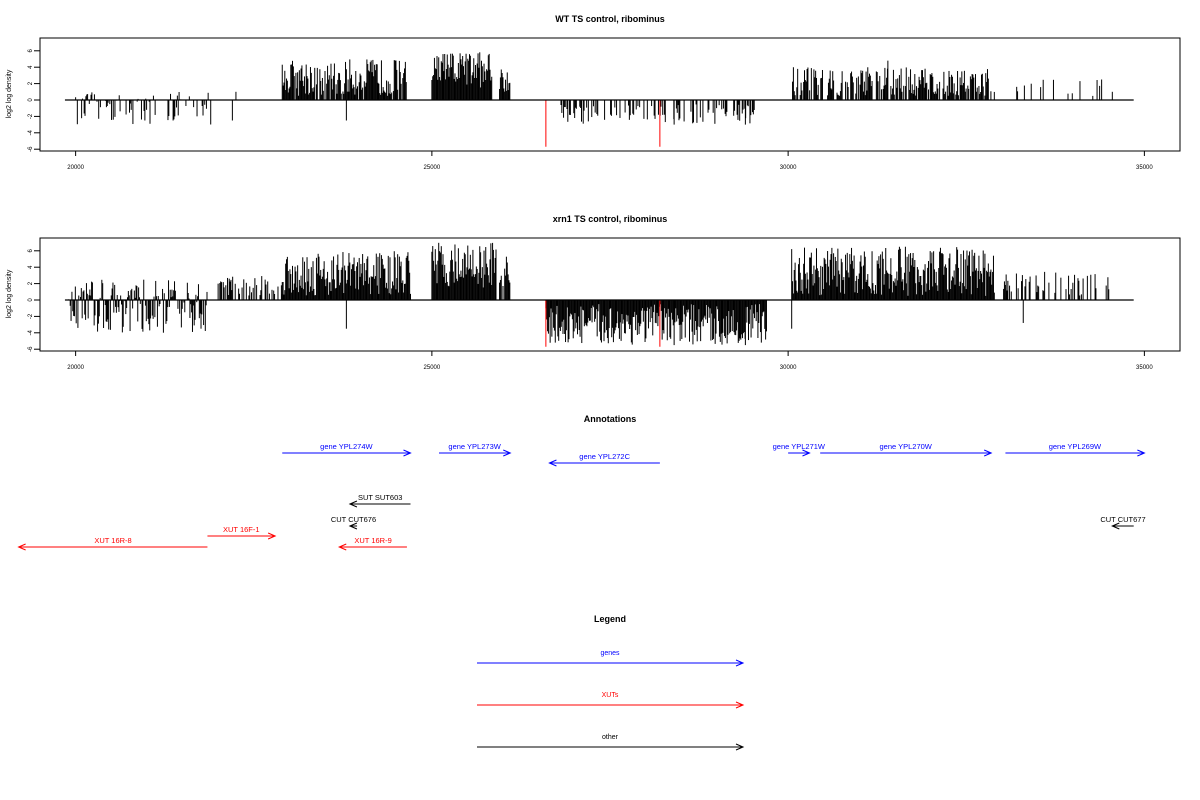 The height and width of the screenshot is (800, 1200). Describe the element at coordinates (610, 653) in the screenshot. I see `legend-label-gene: genes` at that location.